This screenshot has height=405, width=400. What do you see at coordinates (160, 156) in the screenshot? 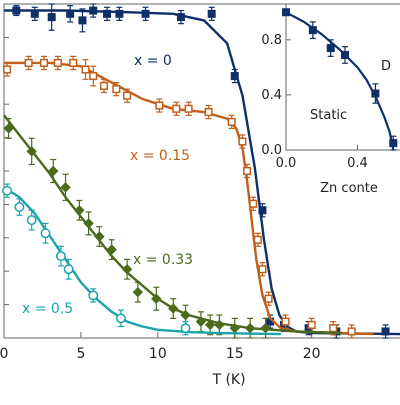
I see `series-label-x-0-15: x = 0.15` at bounding box center [160, 156].